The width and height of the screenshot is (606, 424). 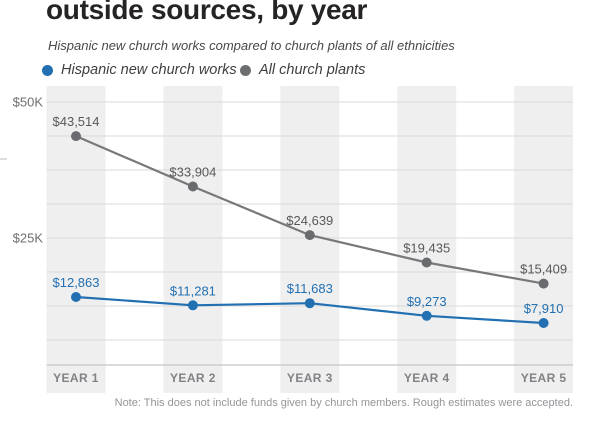 I want to click on data-point-label-all-church-plants-4: $19,435, so click(x=426, y=248).